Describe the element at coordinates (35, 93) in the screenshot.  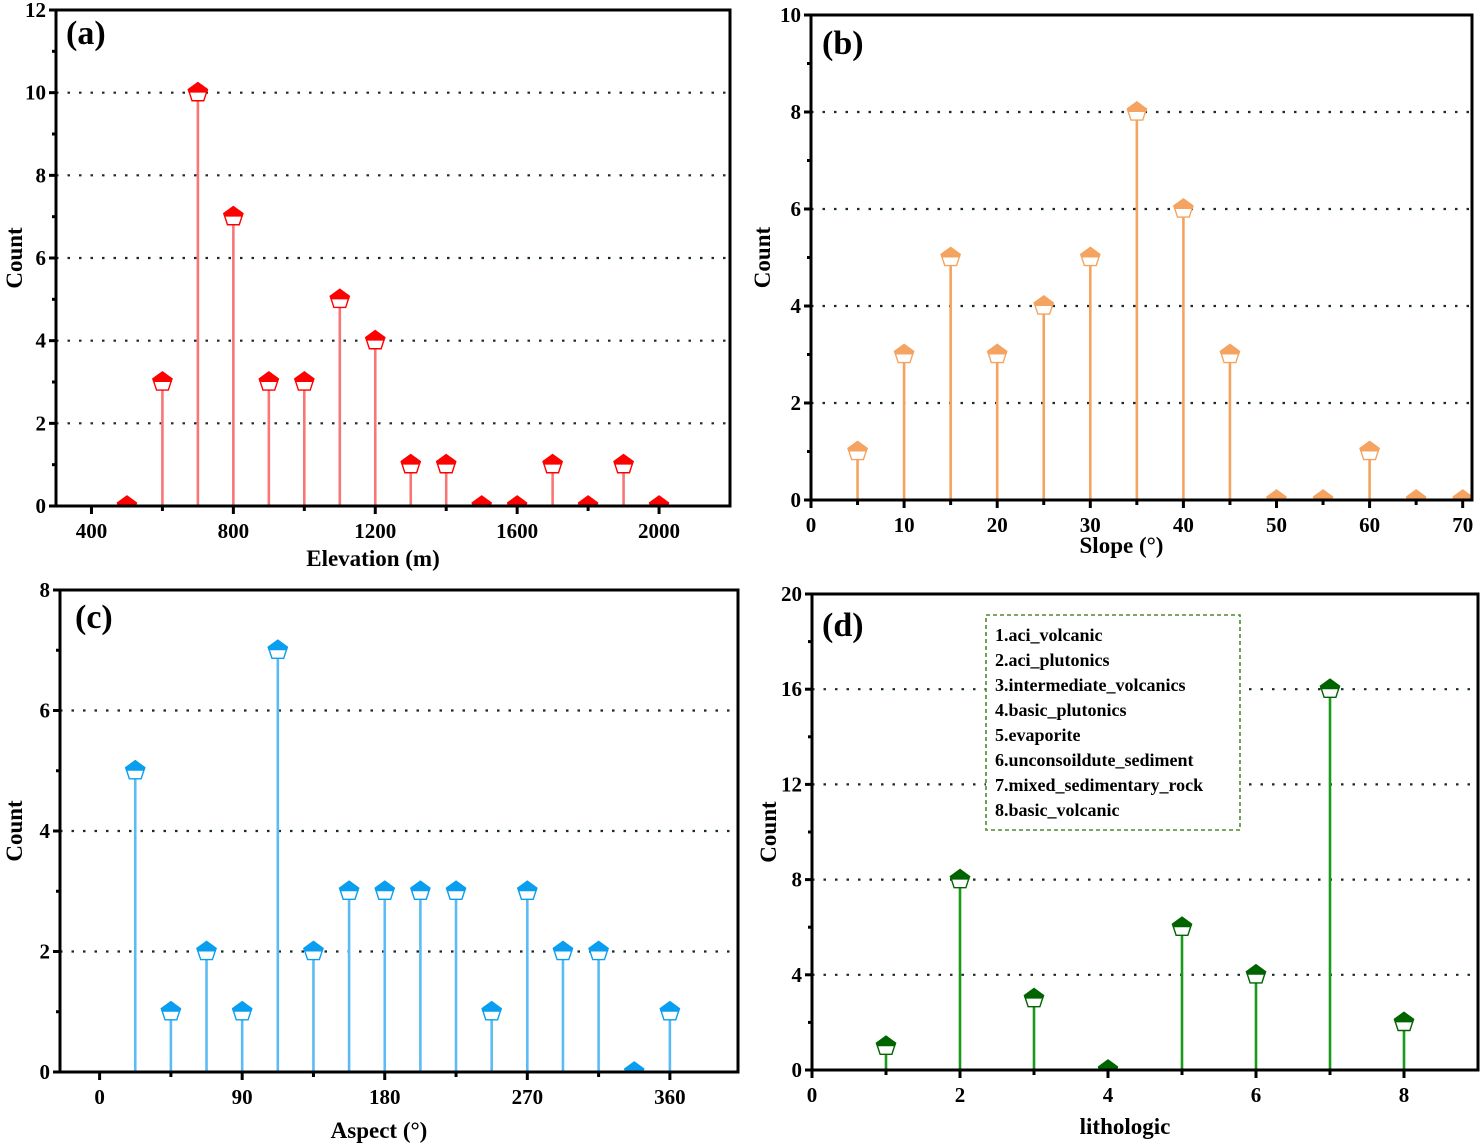
I see `y-tick-label: 10` at that location.